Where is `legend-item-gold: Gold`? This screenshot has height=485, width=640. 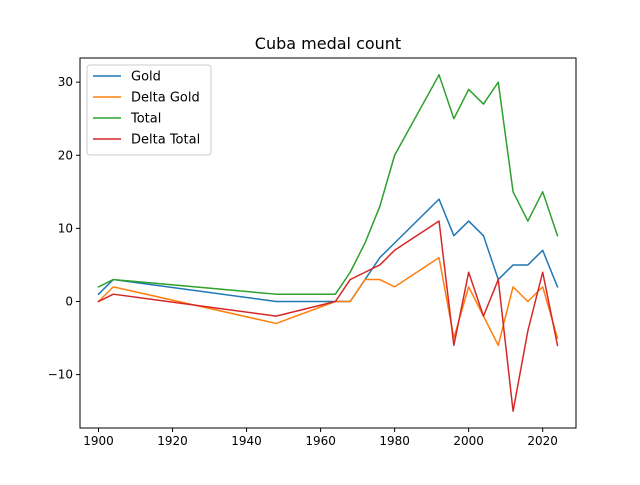
legend-item-gold: Gold is located at coordinates (127, 77).